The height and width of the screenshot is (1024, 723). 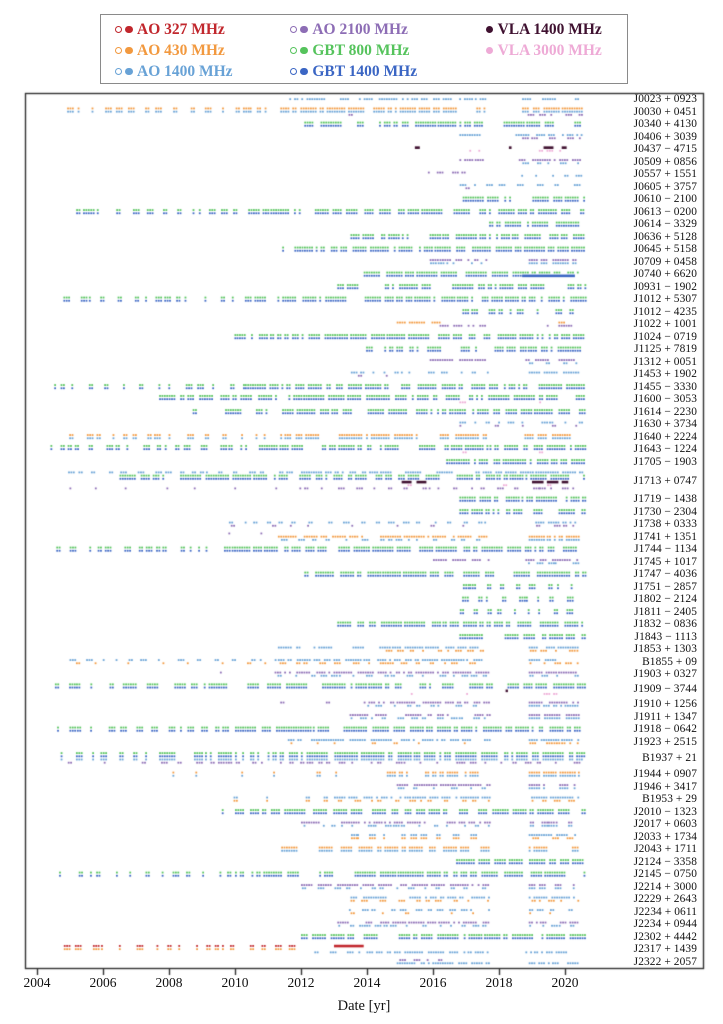 What do you see at coordinates (669, 758) in the screenshot?
I see `pulsar-label: B1937 + 21` at bounding box center [669, 758].